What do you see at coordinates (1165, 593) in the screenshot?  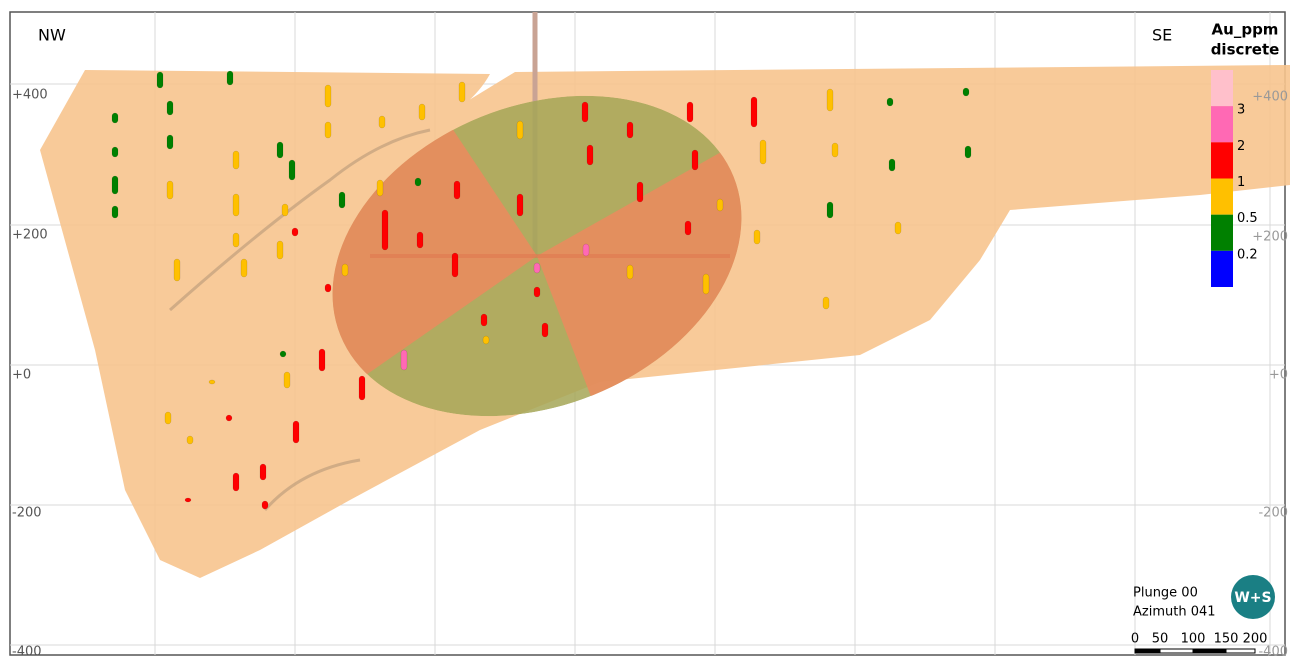 I see `plunge: Plunge 00` at bounding box center [1165, 593].